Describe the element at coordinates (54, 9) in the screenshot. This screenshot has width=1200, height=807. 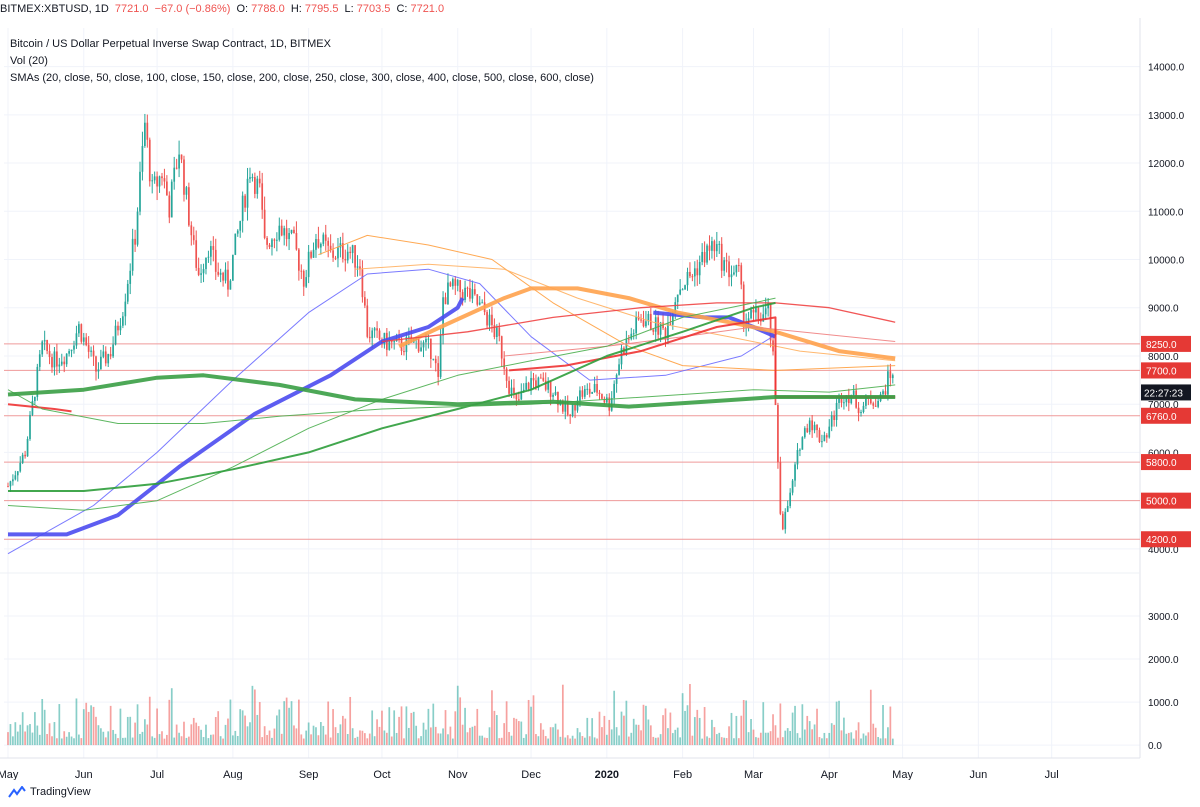
I see `symbol-name: BITMEX:XBTUSD, 1D` at that location.